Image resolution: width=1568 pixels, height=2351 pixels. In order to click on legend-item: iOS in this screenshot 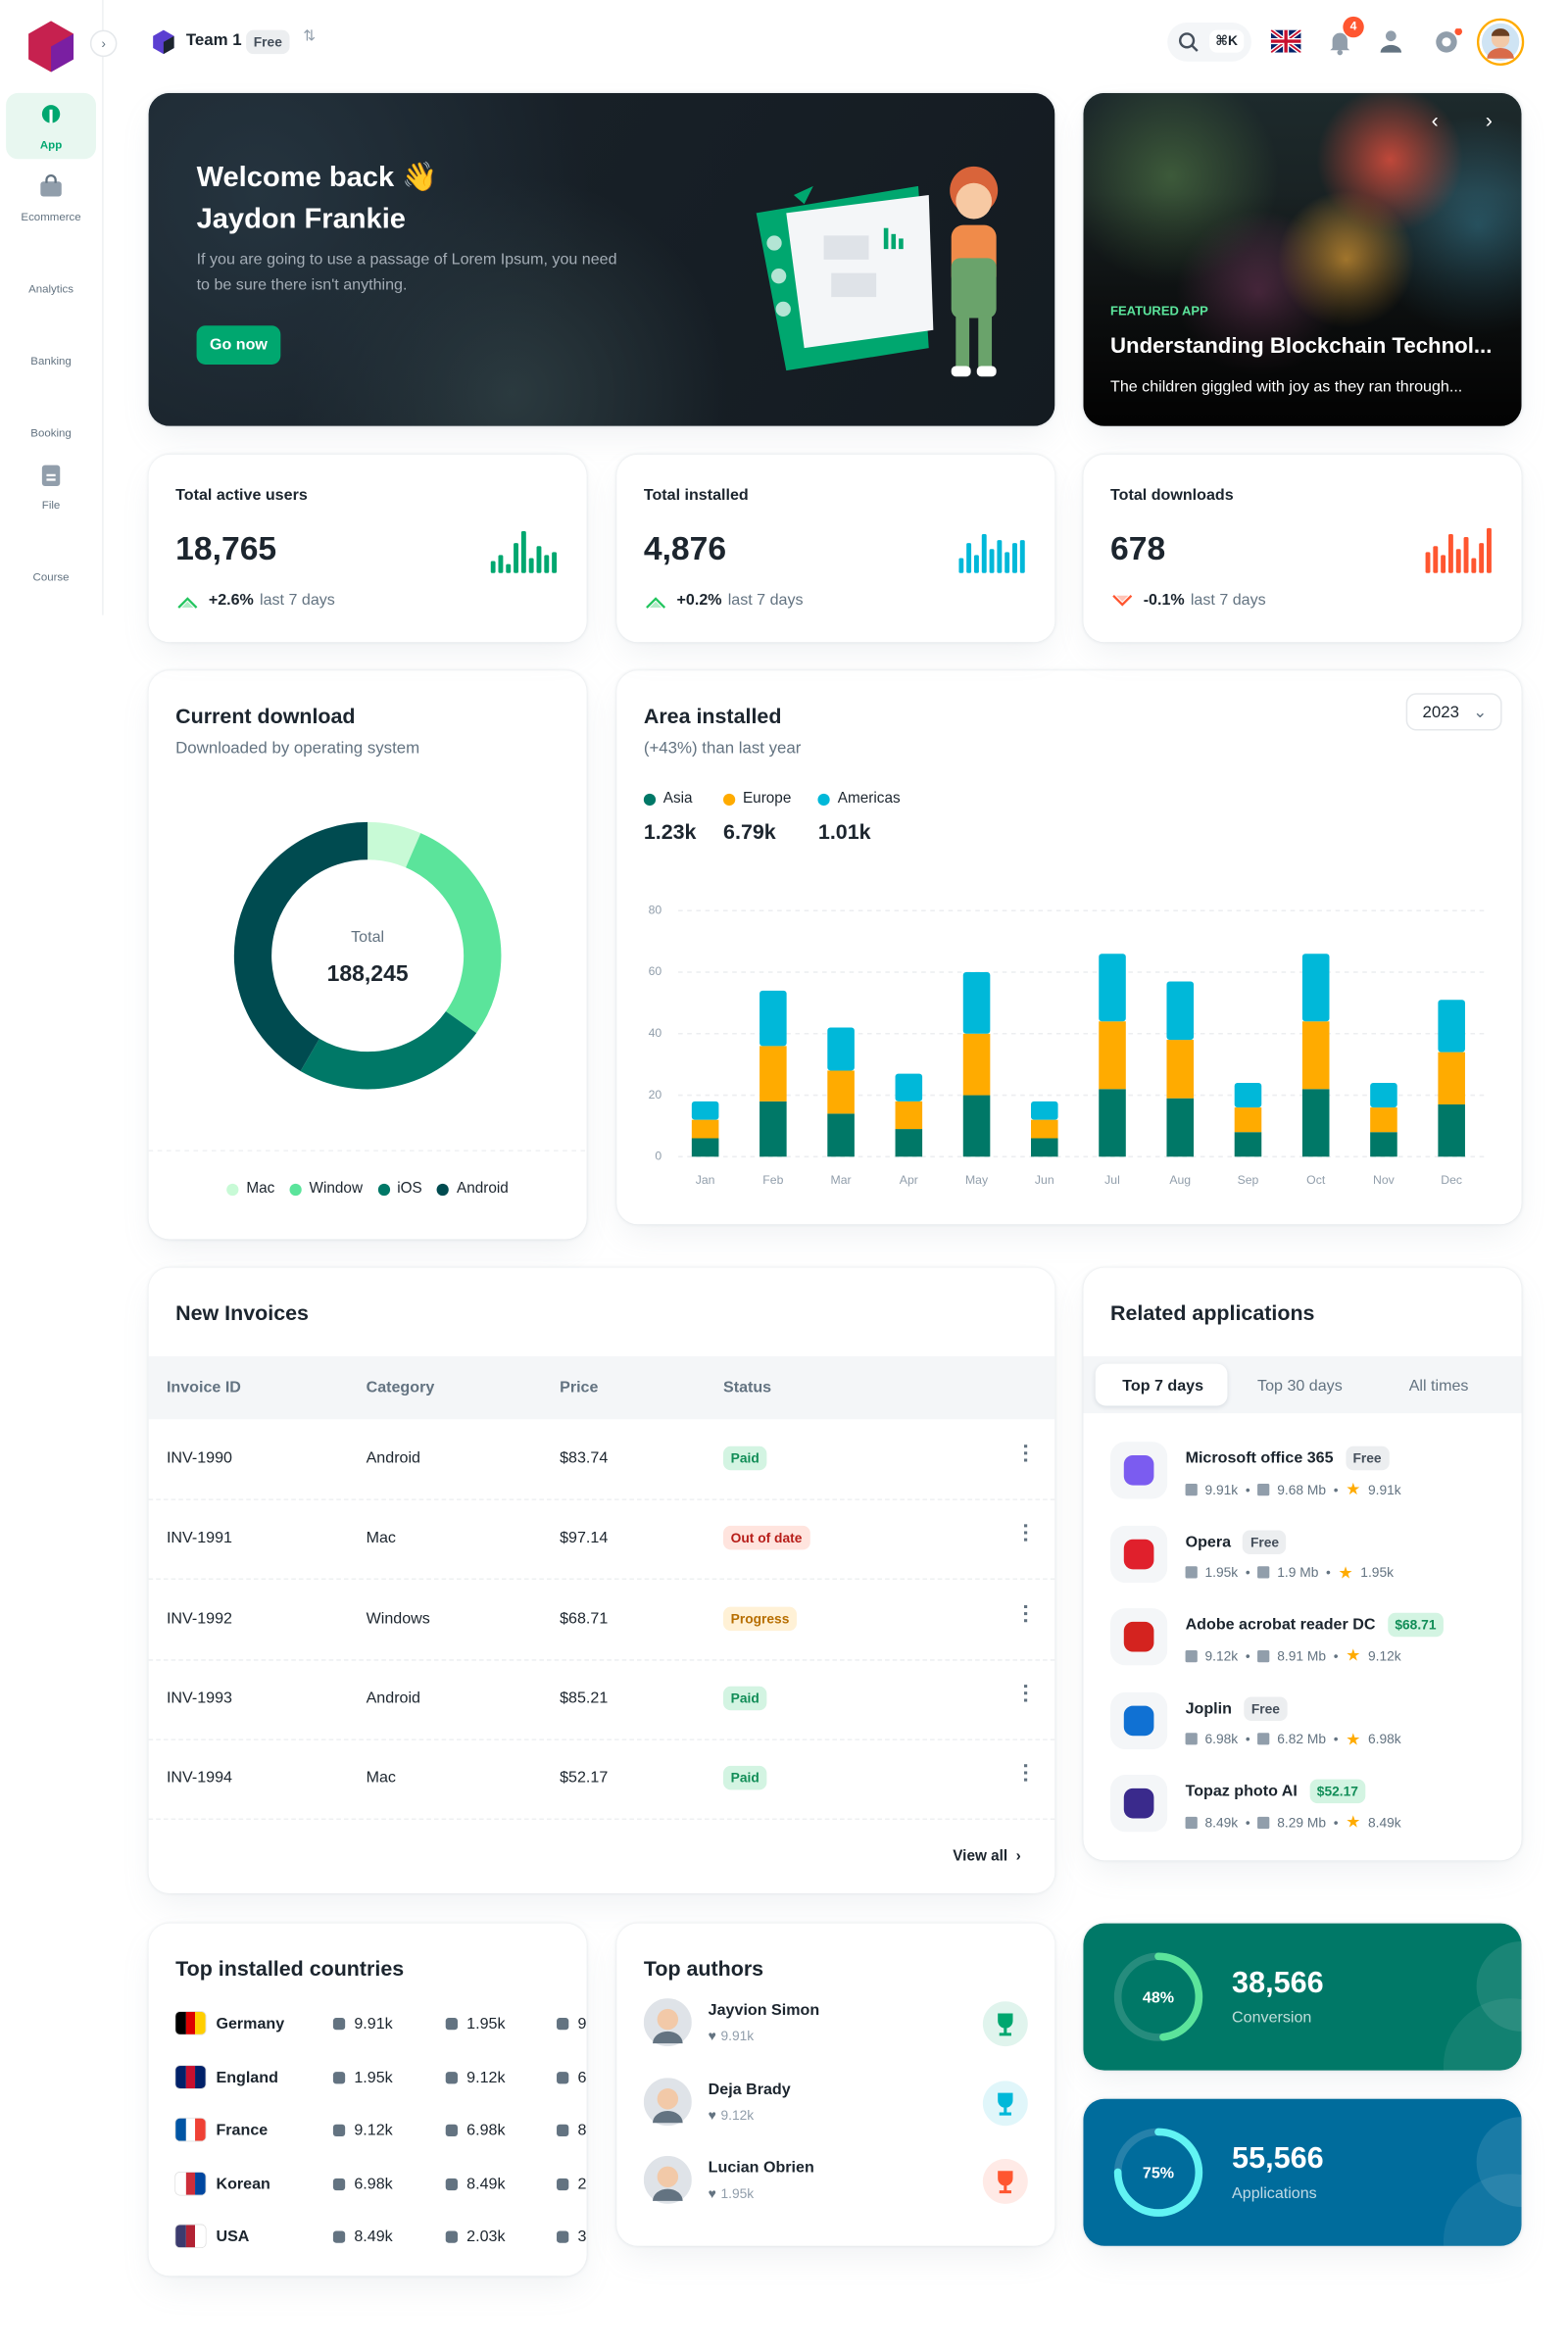, I will do `click(399, 1189)`.